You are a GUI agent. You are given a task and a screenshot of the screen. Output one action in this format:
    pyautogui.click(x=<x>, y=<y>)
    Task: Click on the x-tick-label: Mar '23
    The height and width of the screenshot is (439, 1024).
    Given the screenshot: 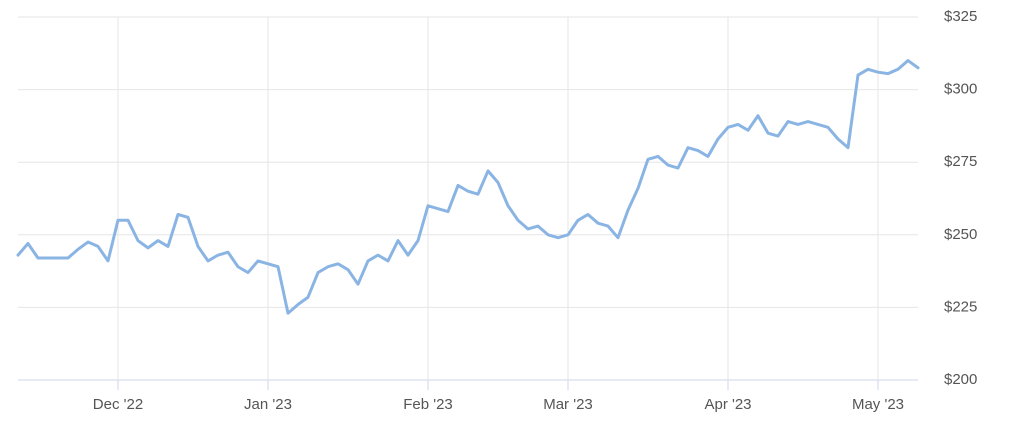 What is the action you would take?
    pyautogui.click(x=568, y=404)
    